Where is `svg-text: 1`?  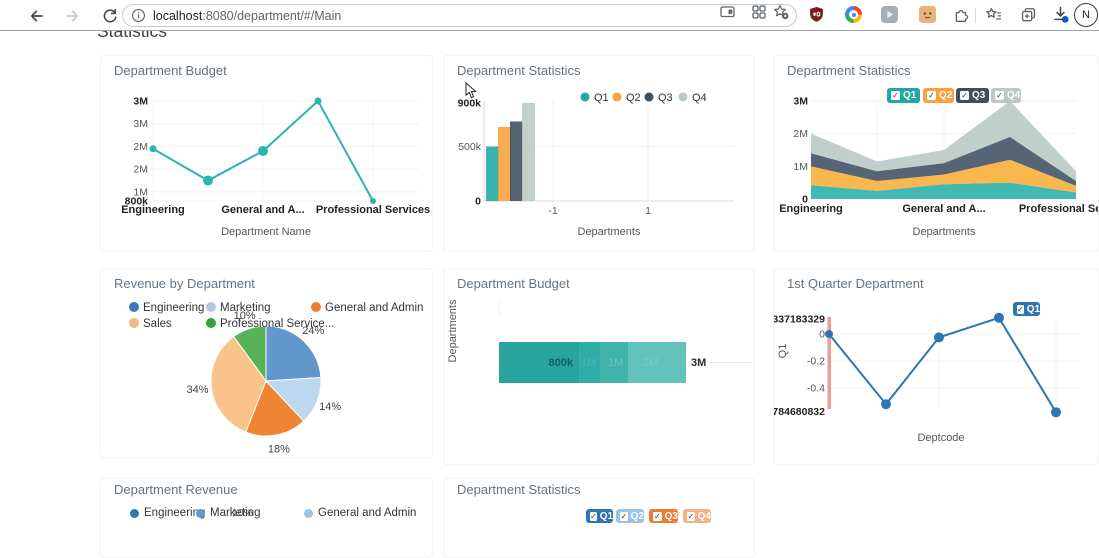 svg-text: 1 is located at coordinates (648, 211).